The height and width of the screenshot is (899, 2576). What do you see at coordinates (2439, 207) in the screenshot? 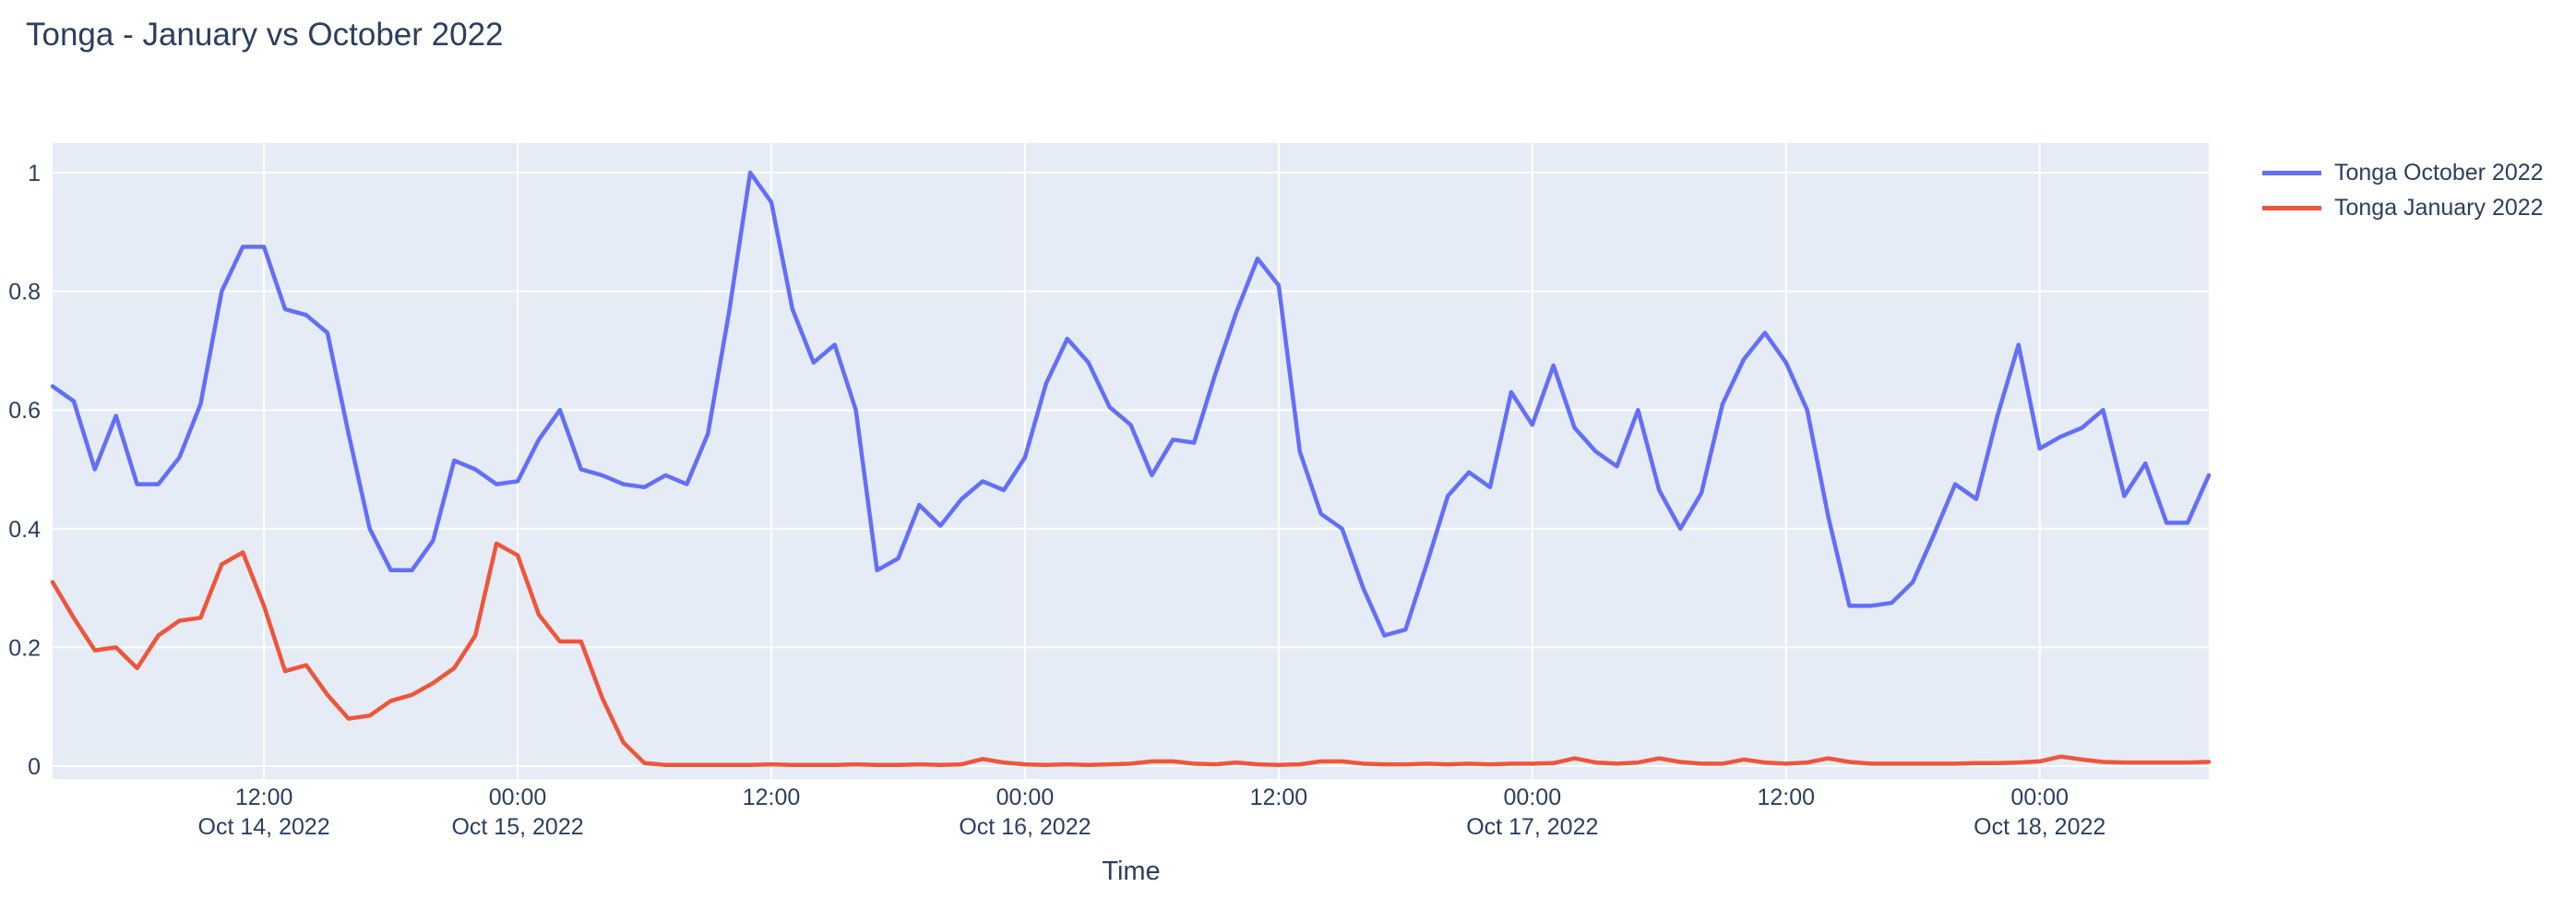
I see `legend-label-january: Tonga January 2022` at bounding box center [2439, 207].